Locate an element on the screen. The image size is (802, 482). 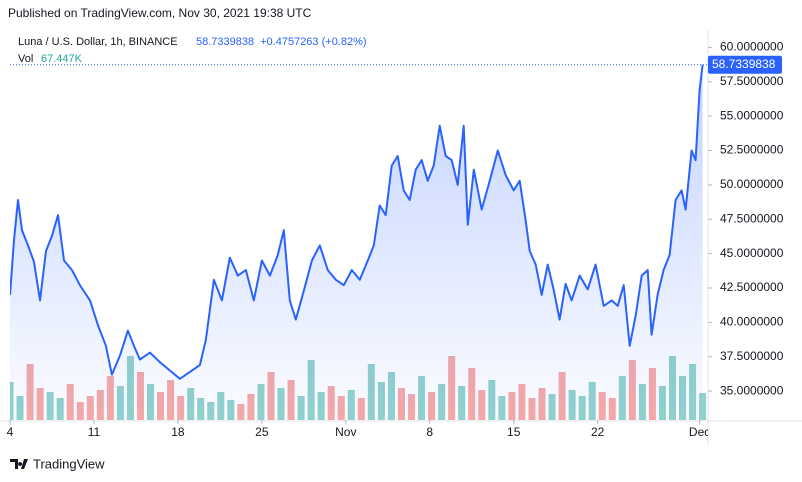
x-tick-label: Nov is located at coordinates (345, 432).